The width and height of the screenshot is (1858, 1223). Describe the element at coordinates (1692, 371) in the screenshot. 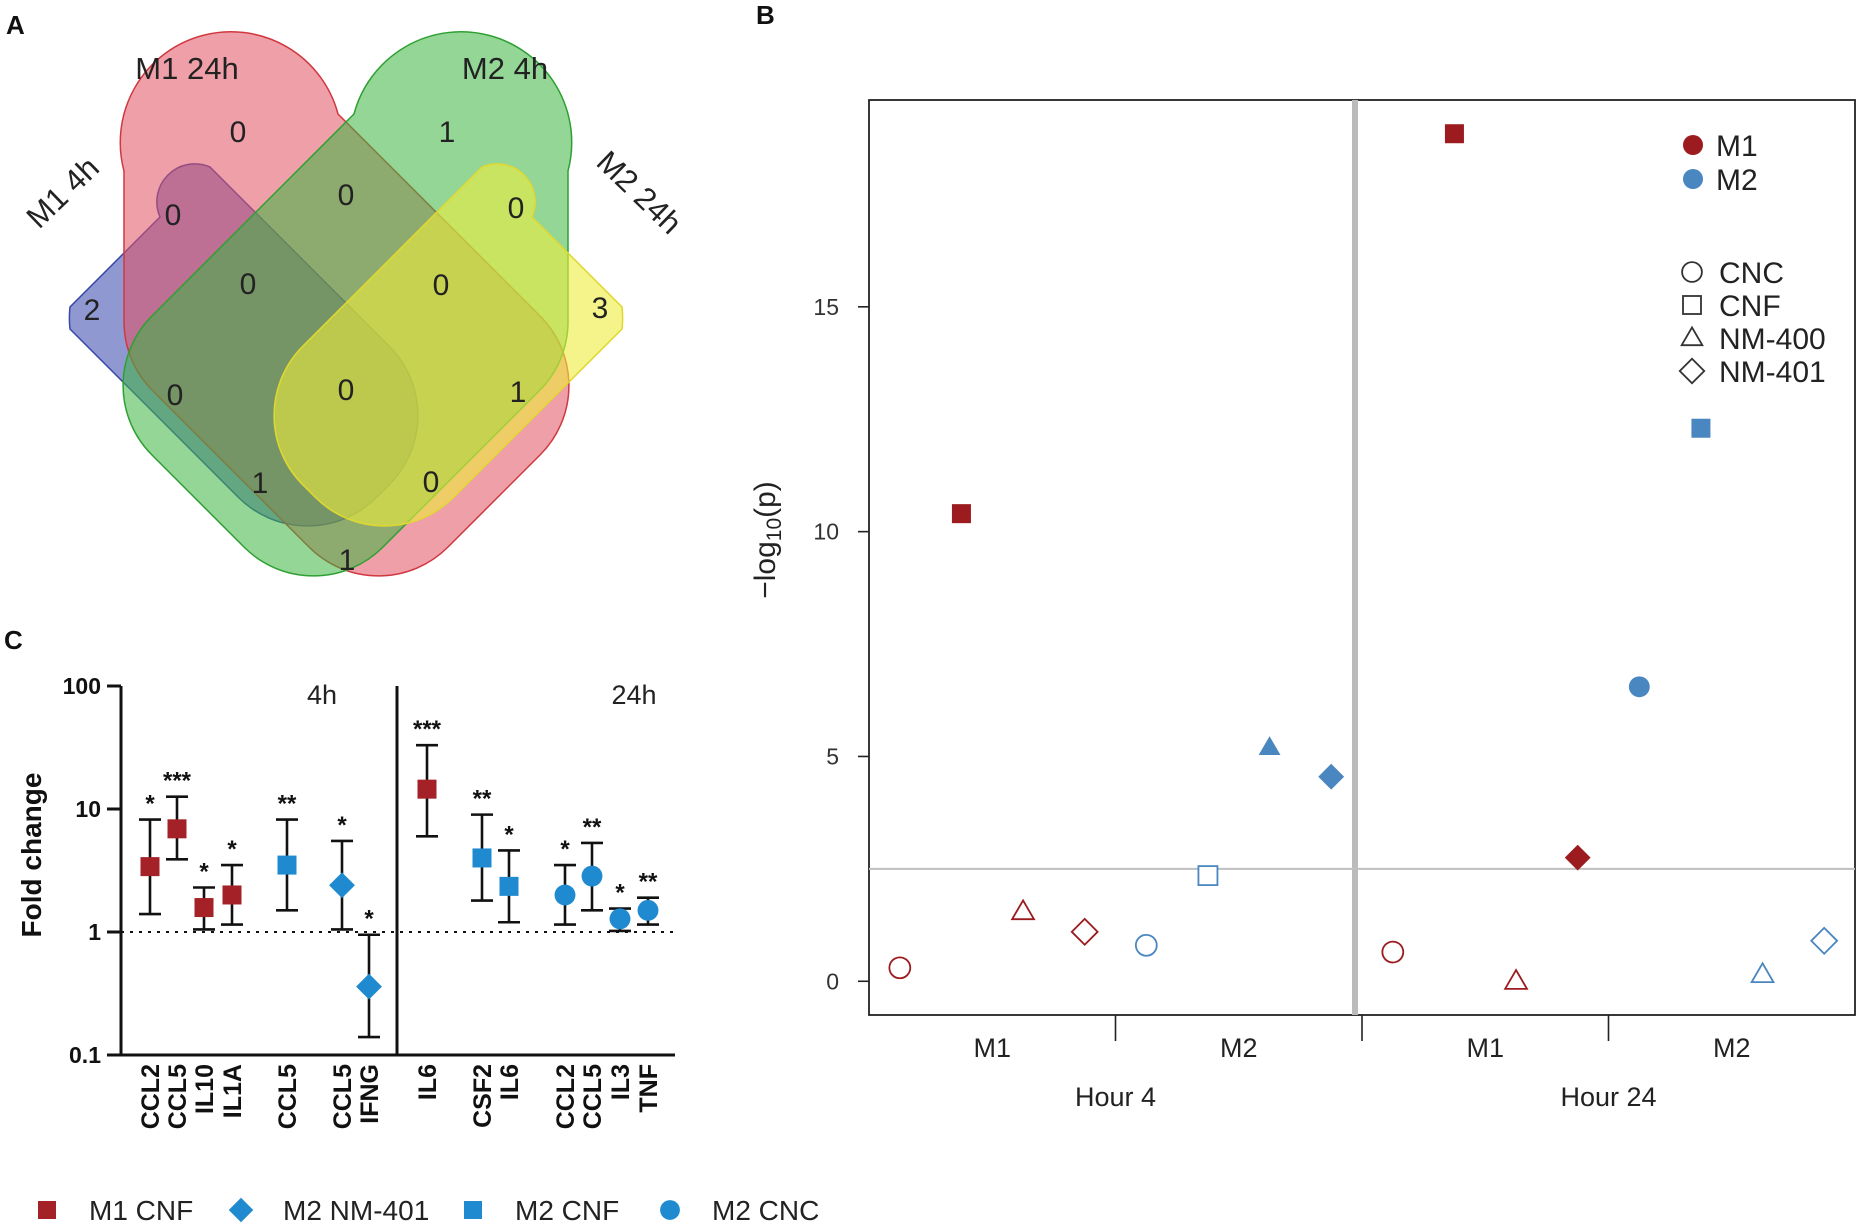

I see `legend-nm-401-symbol` at that location.